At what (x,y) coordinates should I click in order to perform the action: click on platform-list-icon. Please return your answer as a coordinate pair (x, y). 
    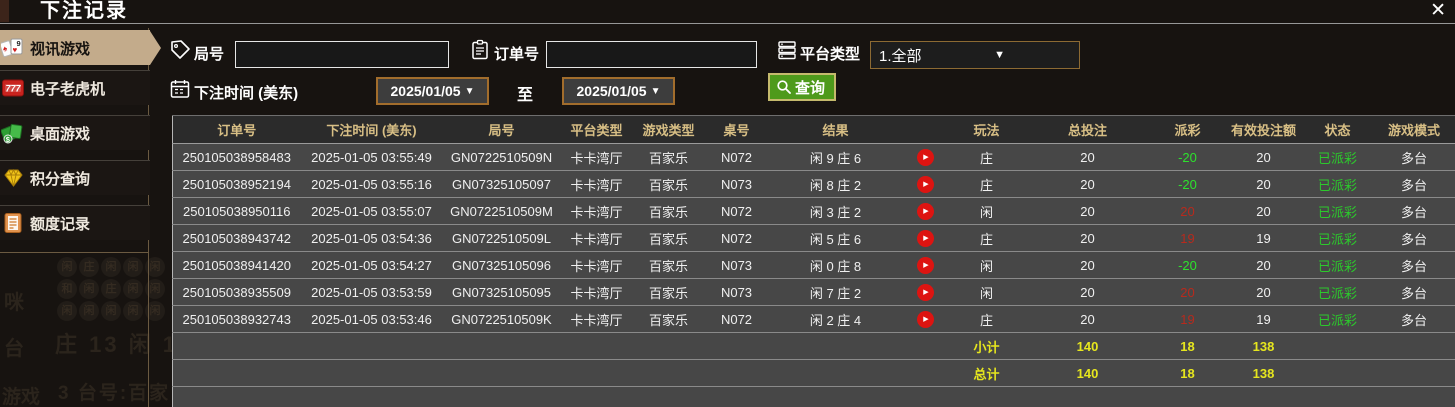
    Looking at the image, I should click on (787, 50).